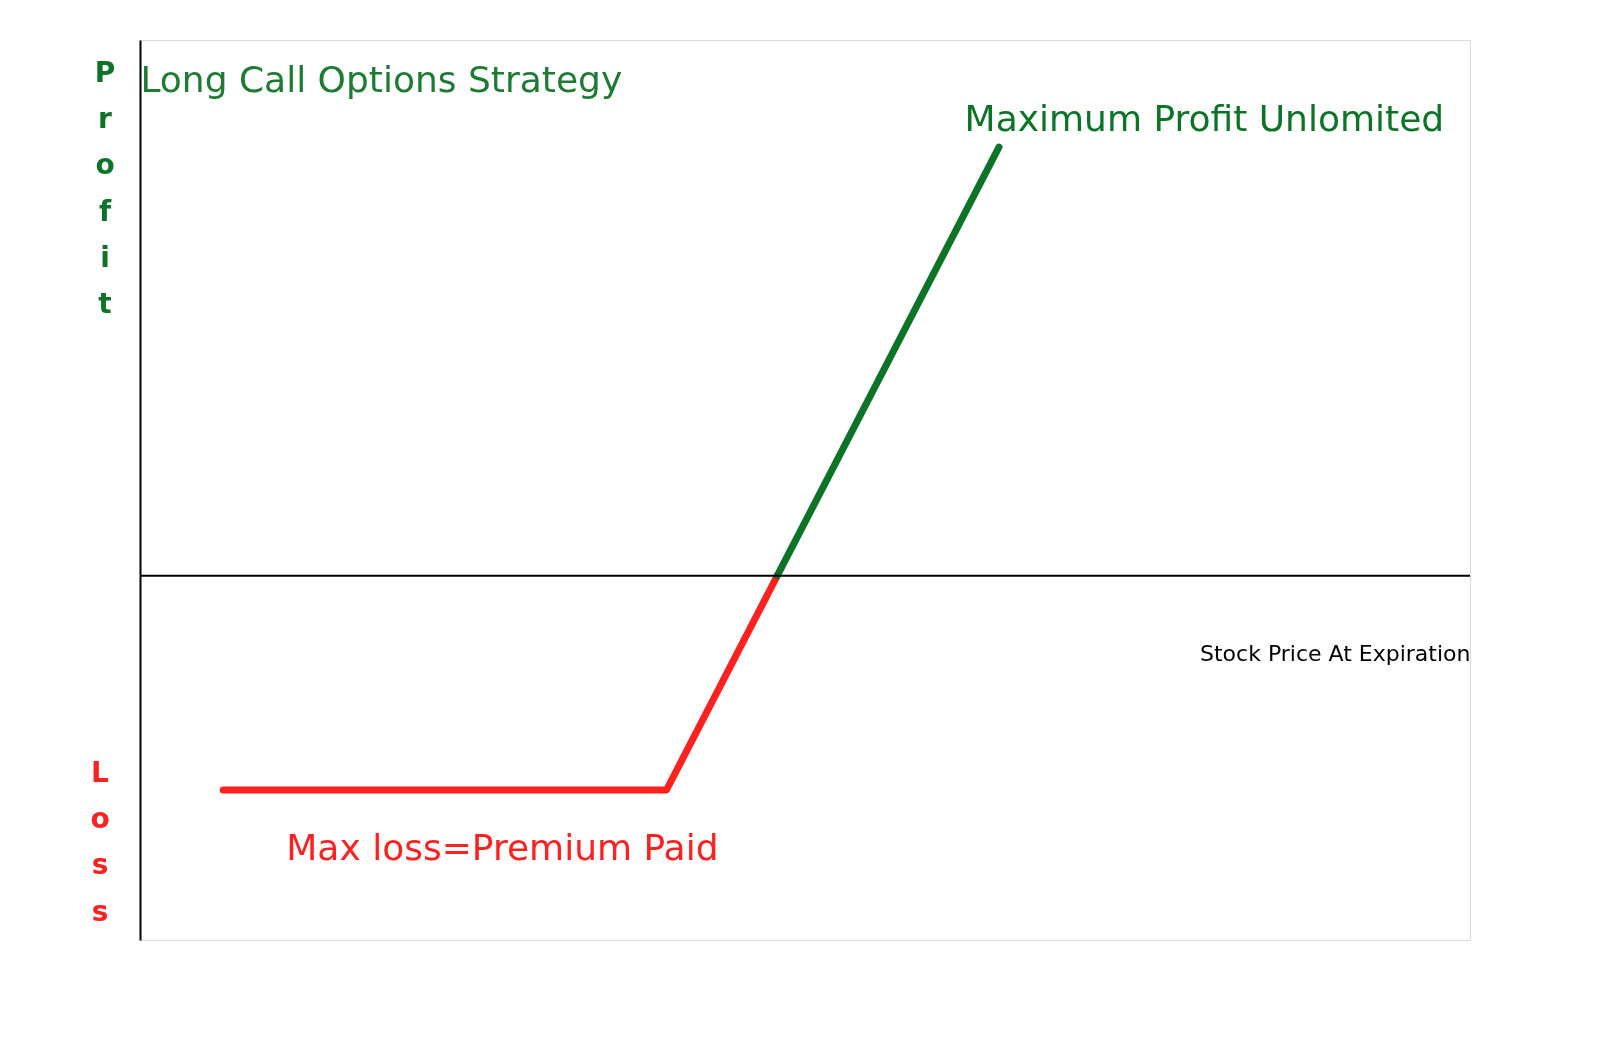  Describe the element at coordinates (502, 847) in the screenshot. I see `text: Max loss=Premium Paid` at that location.